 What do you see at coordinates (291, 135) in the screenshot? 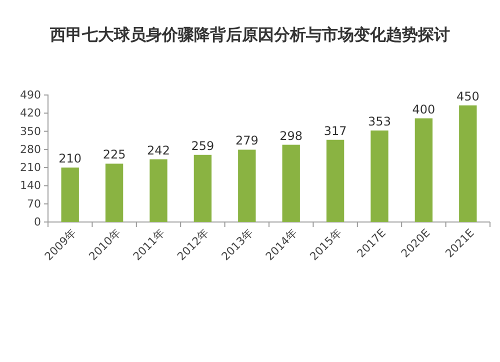
I see `data-label: 298` at bounding box center [291, 135].